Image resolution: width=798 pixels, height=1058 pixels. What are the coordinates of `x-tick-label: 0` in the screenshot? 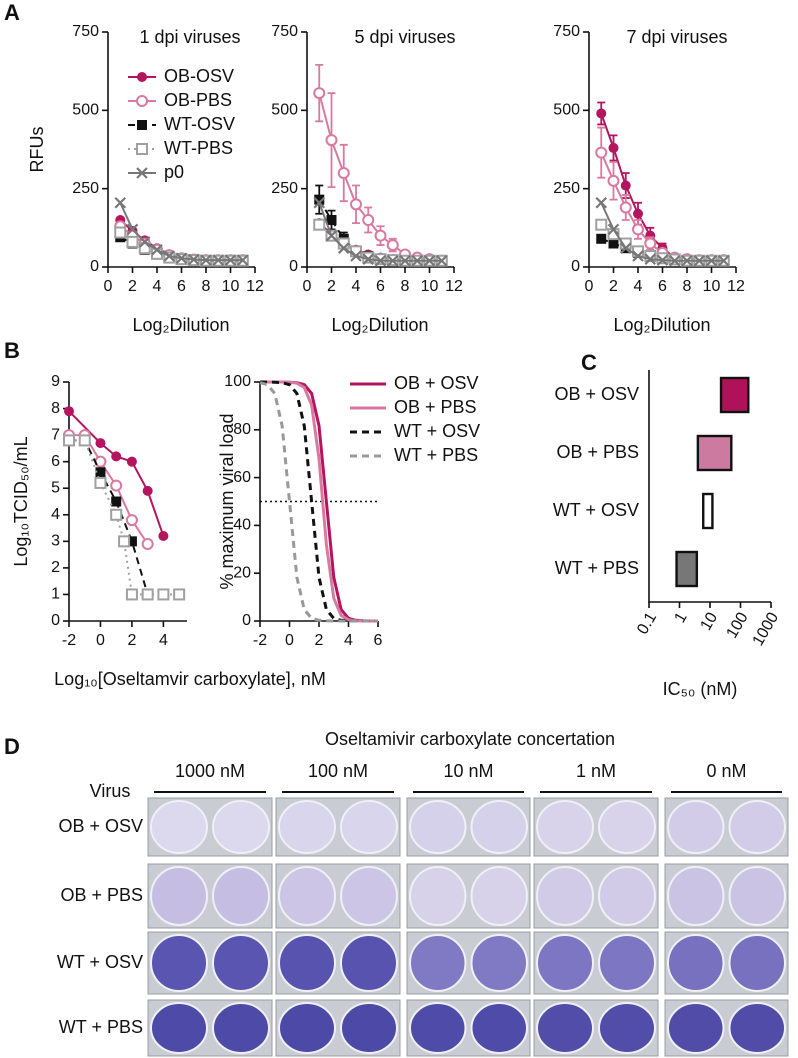 It's located at (289, 640).